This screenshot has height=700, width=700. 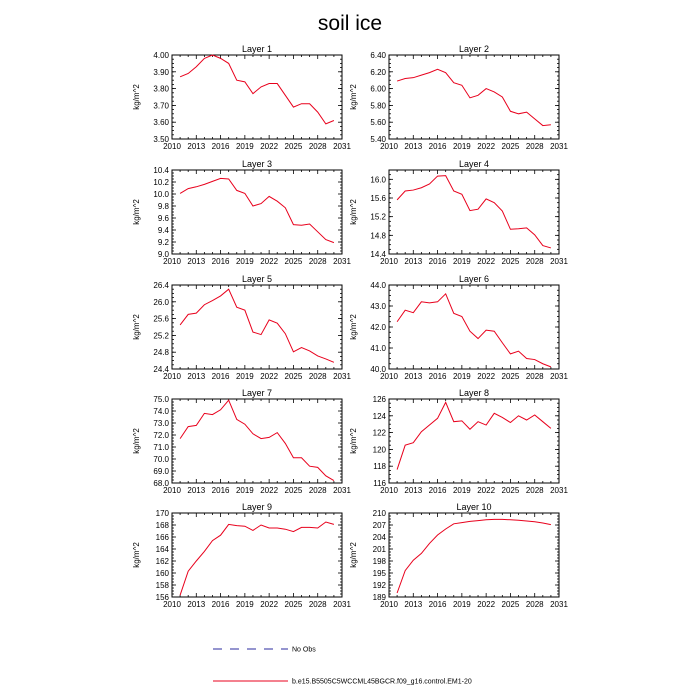 I want to click on y-tick-label: 73.0, so click(x=161, y=423).